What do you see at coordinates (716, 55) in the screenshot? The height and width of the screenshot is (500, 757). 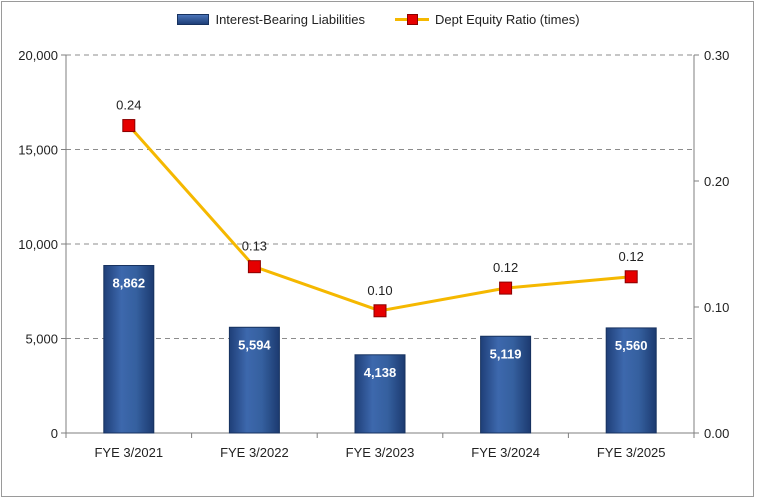 I see `right-axis-tick-label: 0.30` at bounding box center [716, 55].